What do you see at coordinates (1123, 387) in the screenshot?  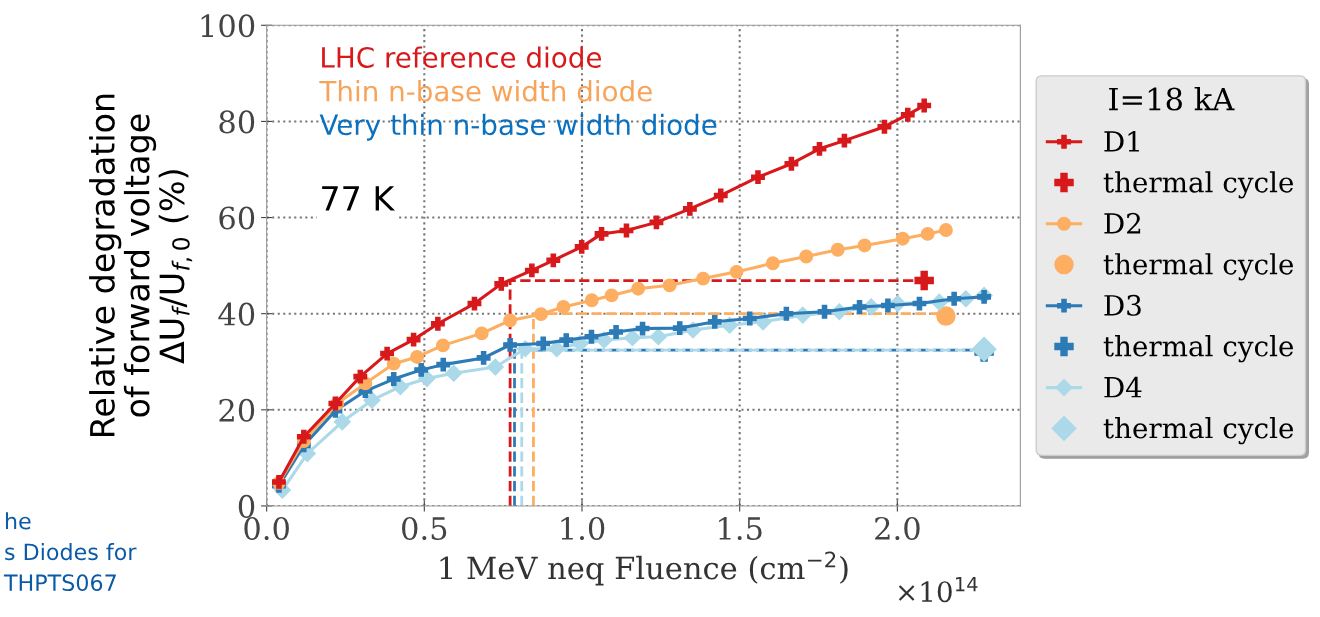 I see `legend-label: D4` at bounding box center [1123, 387].